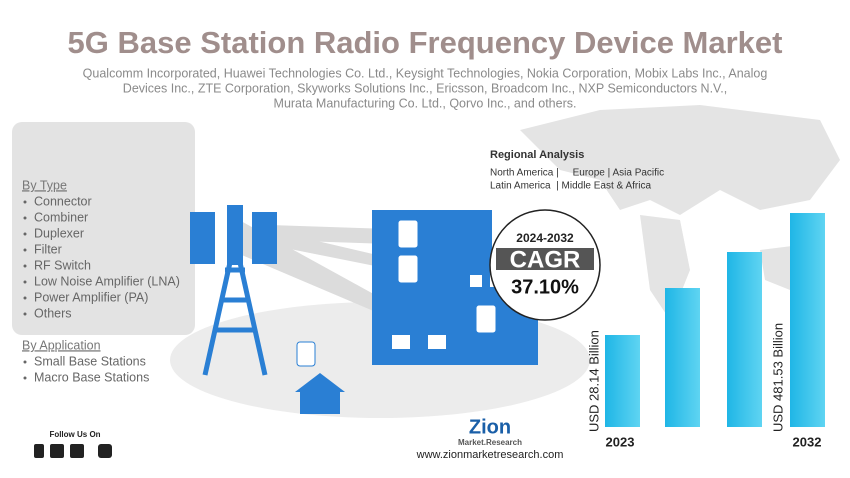 The image size is (850, 478). I want to click on segment-item: Low Noise Amplifier (LNA), so click(107, 281).